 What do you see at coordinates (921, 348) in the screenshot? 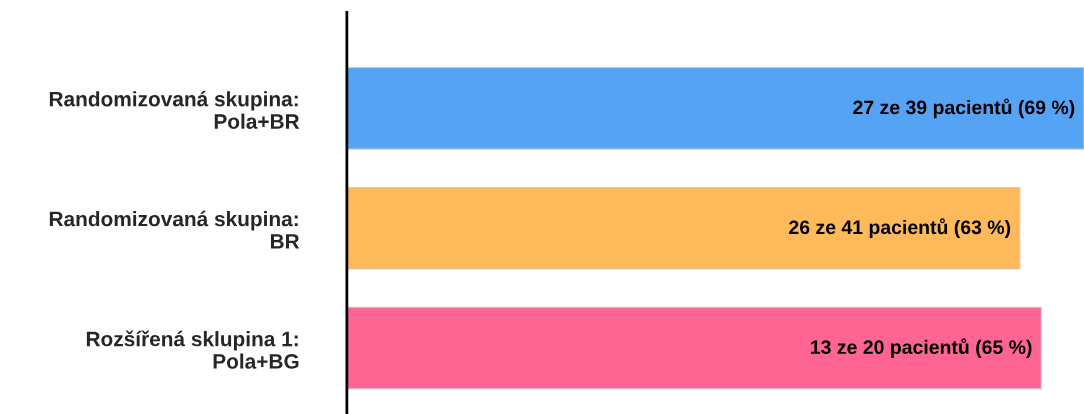
I see `data-label: 13 ze 20 pacientů (65 %)` at bounding box center [921, 348].